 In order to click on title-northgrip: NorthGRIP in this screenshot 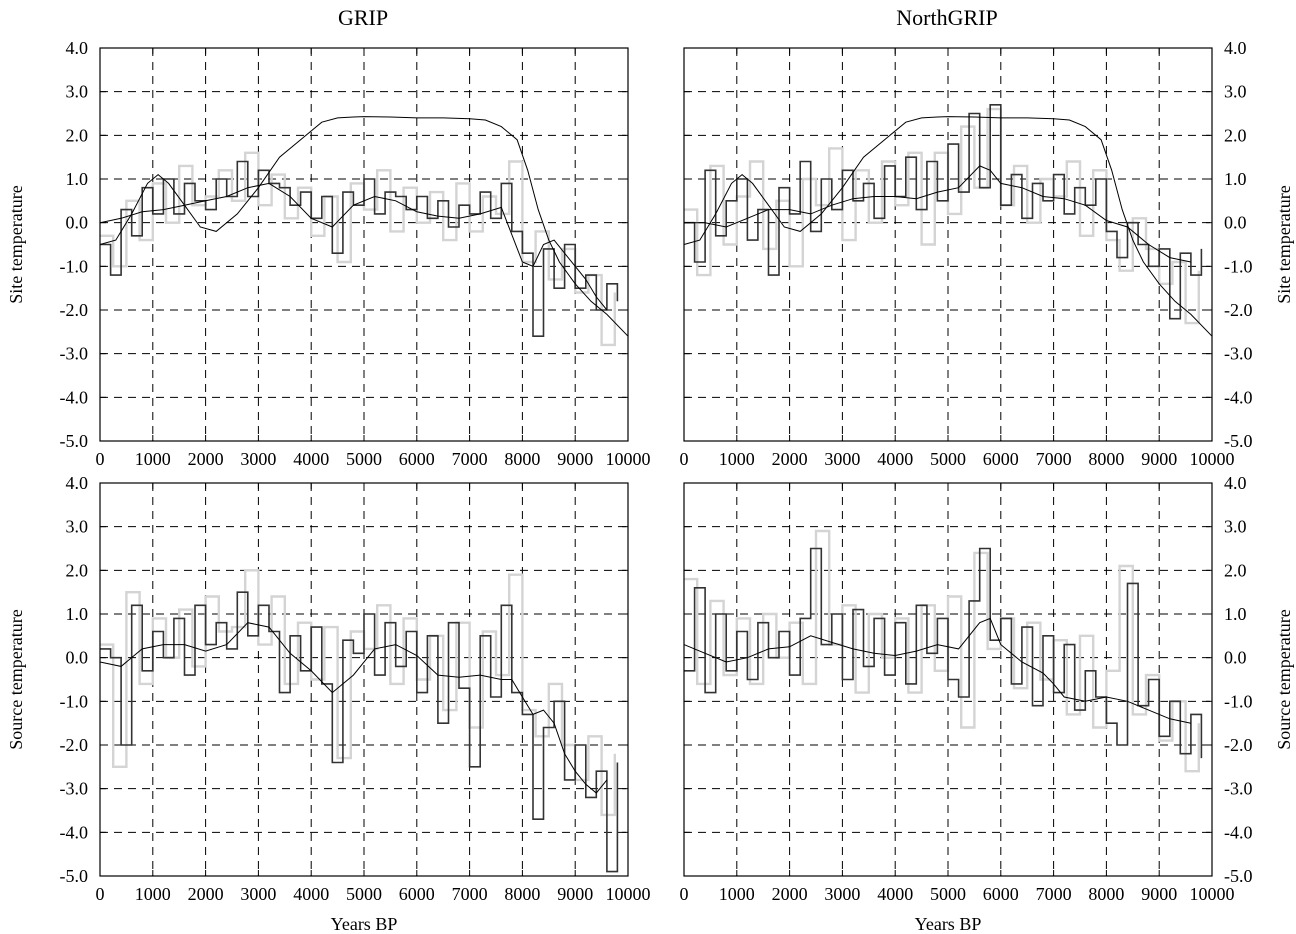, I will do `click(946, 17)`.